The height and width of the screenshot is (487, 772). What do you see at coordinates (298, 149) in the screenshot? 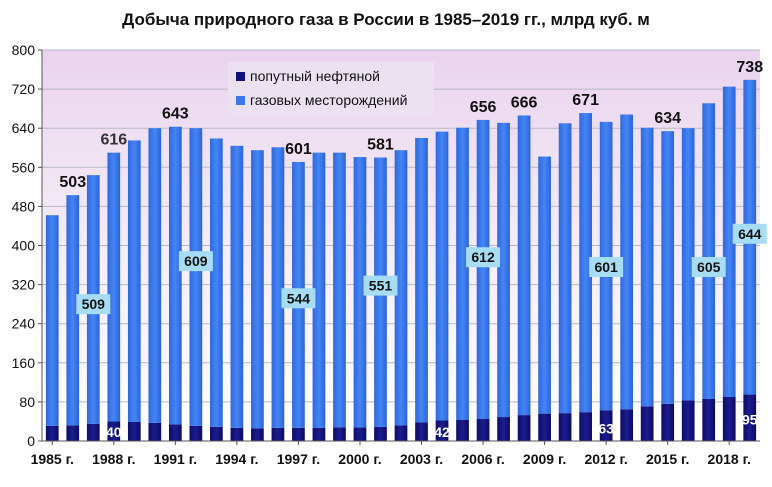
I see `total-label: 601` at bounding box center [298, 149].